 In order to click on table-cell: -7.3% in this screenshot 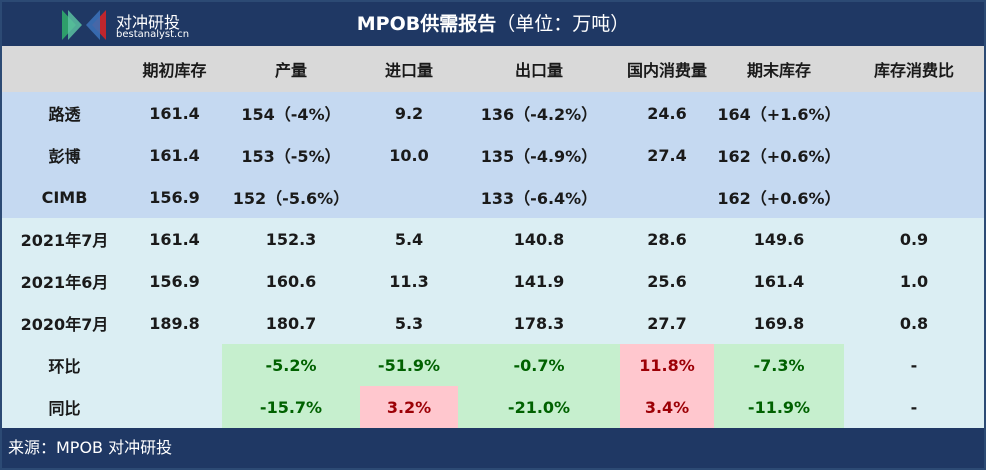, I will do `click(779, 365)`.